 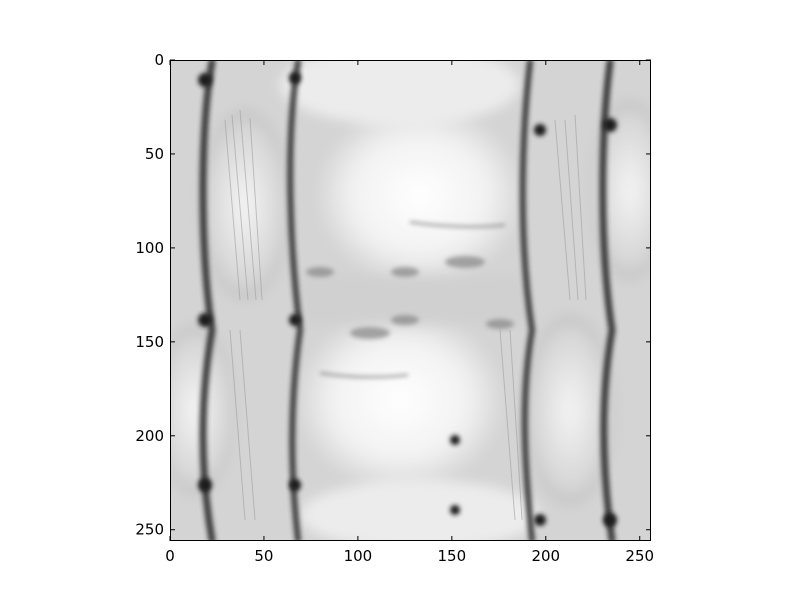 What do you see at coordinates (452, 556) in the screenshot?
I see `x-tick-label: 150` at bounding box center [452, 556].